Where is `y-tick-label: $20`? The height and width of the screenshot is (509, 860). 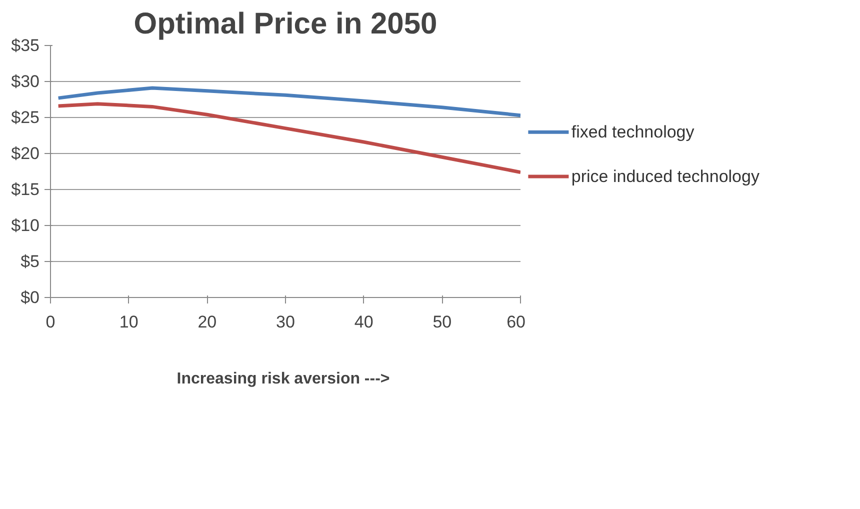
y-tick-label: $20 is located at coordinates (25, 153).